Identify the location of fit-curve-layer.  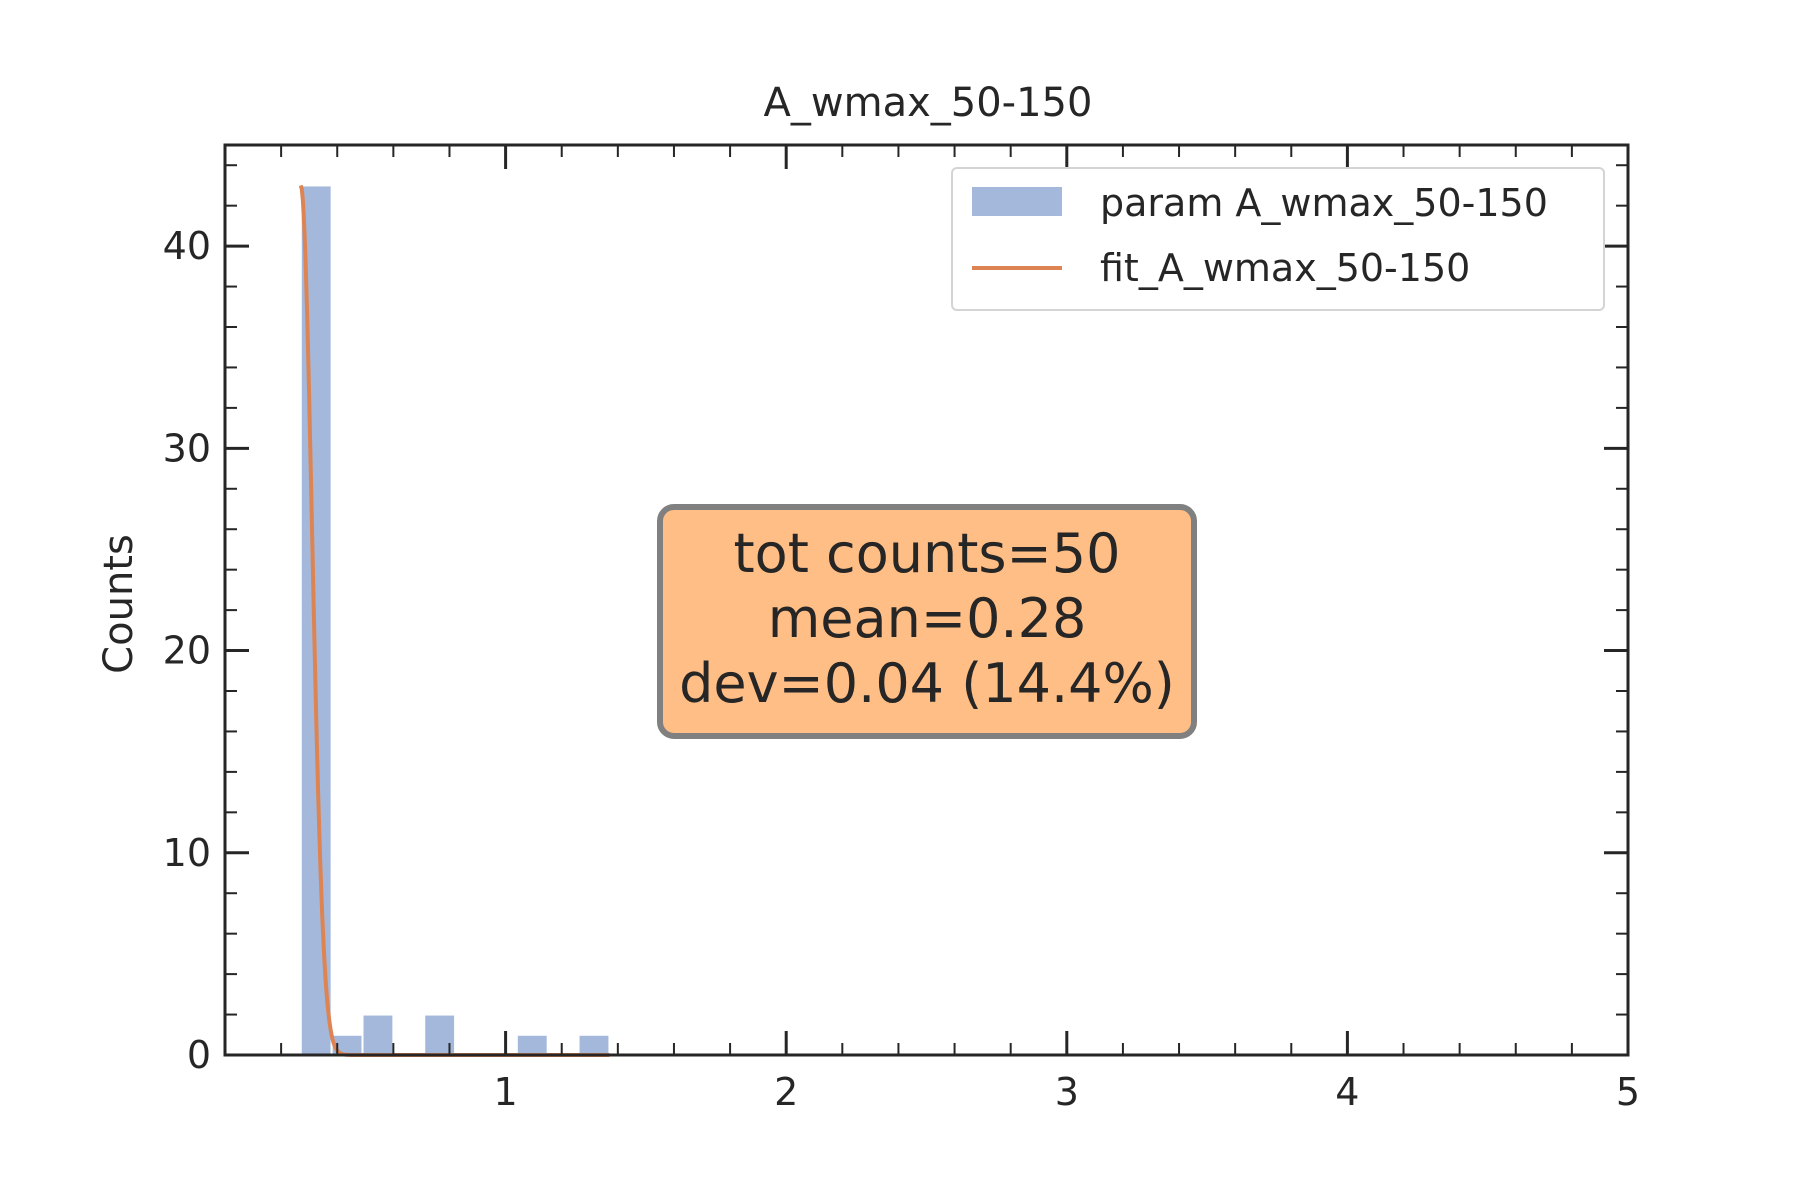
(454, 620).